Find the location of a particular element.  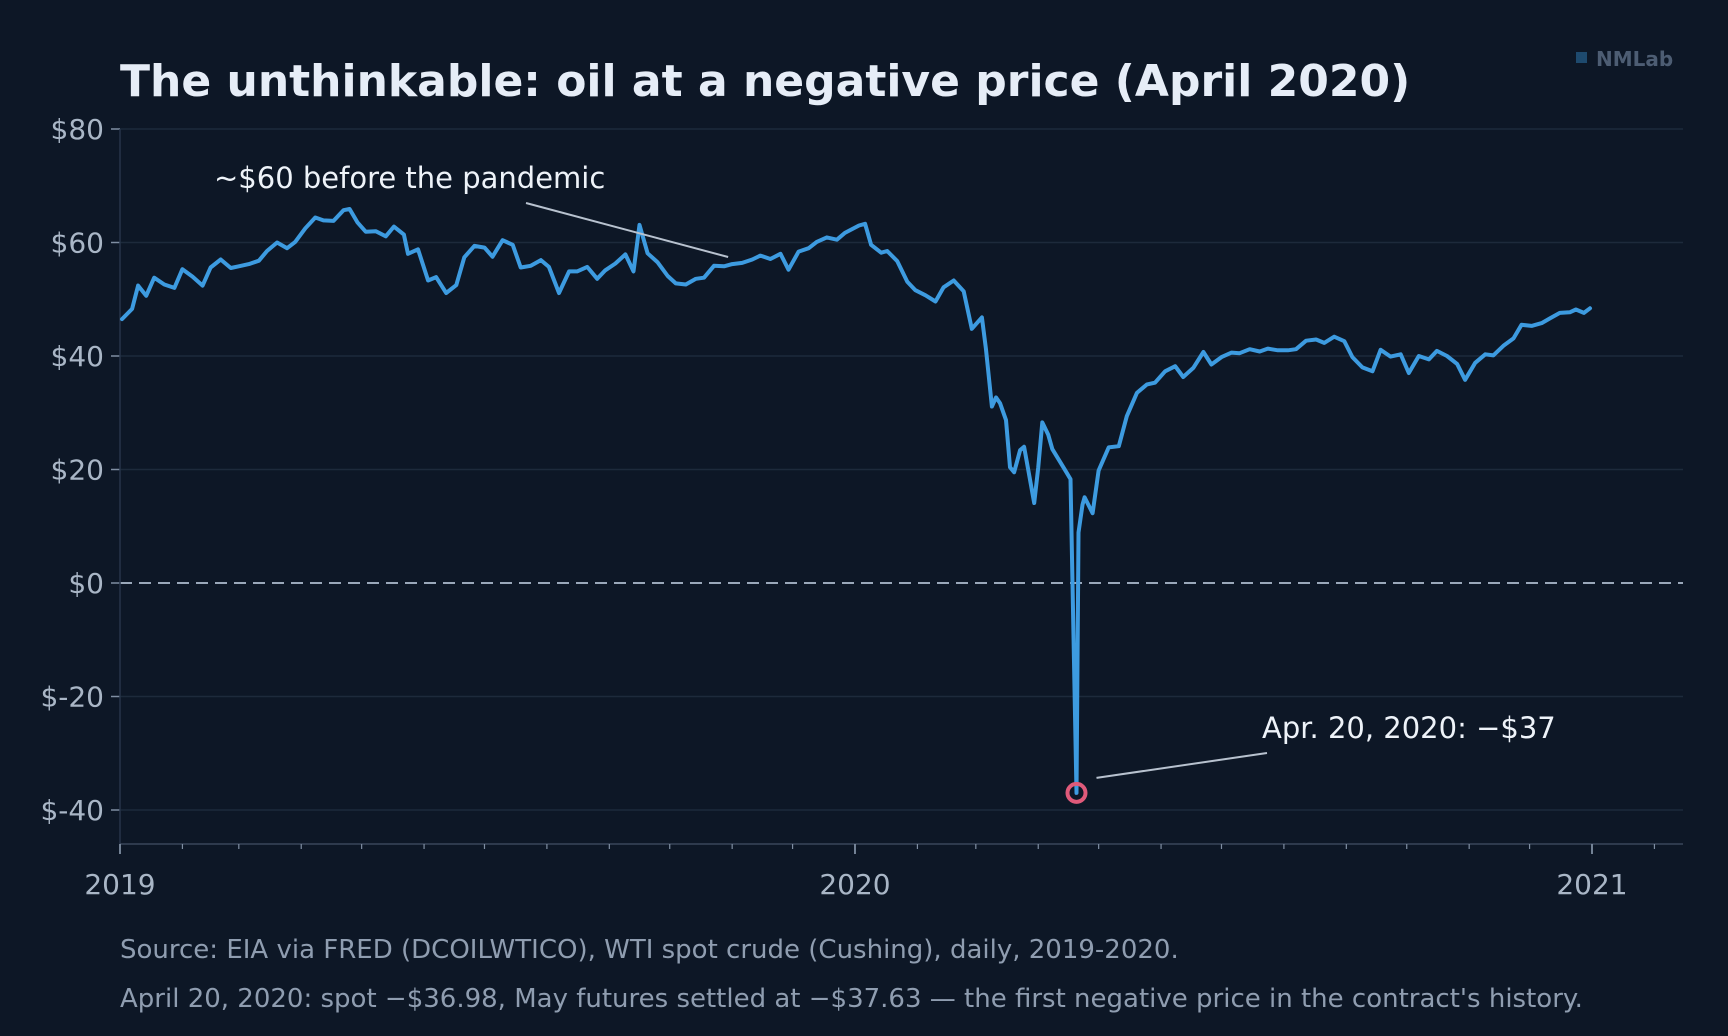

annotation-arrow-negative is located at coordinates (1182, 765).